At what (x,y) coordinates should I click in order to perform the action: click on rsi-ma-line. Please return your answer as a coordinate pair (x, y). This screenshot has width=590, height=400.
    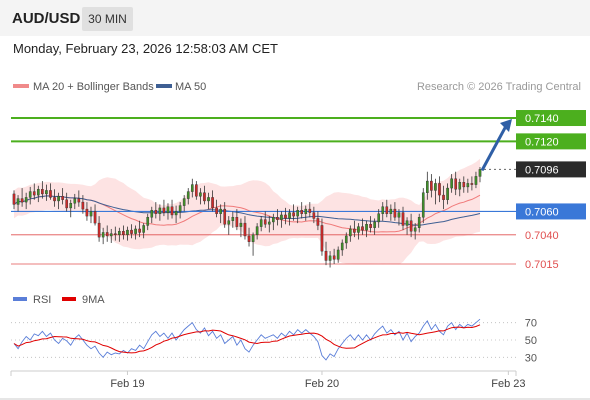
    Looking at the image, I should click on (247, 339).